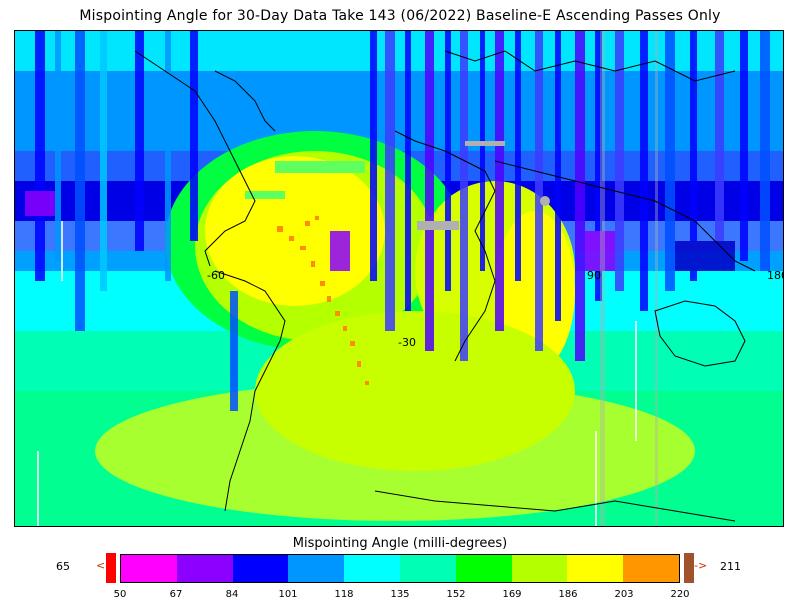 This screenshot has height=601, width=800. I want to click on lon-label-1: 90, so click(594, 275).